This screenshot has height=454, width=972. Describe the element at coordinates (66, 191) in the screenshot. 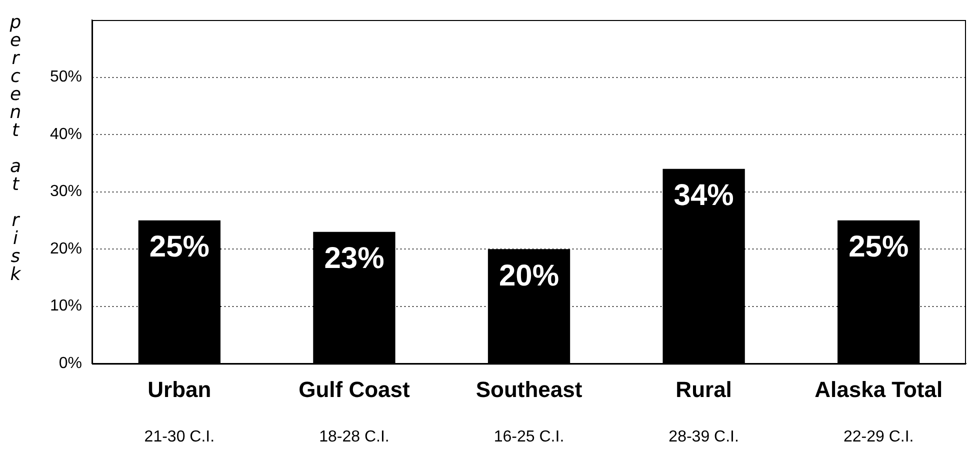

I see `y-tick-label: 30%` at that location.